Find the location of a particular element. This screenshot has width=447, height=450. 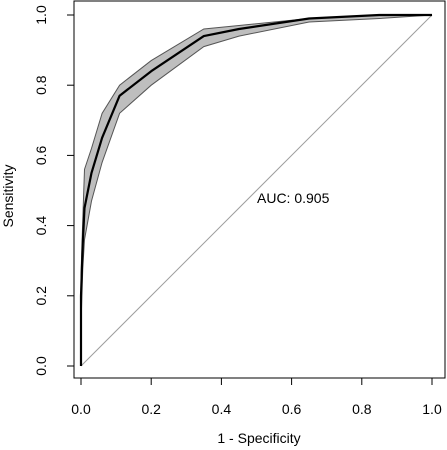

x-axis-label: 1 - Specificity is located at coordinates (258, 438).